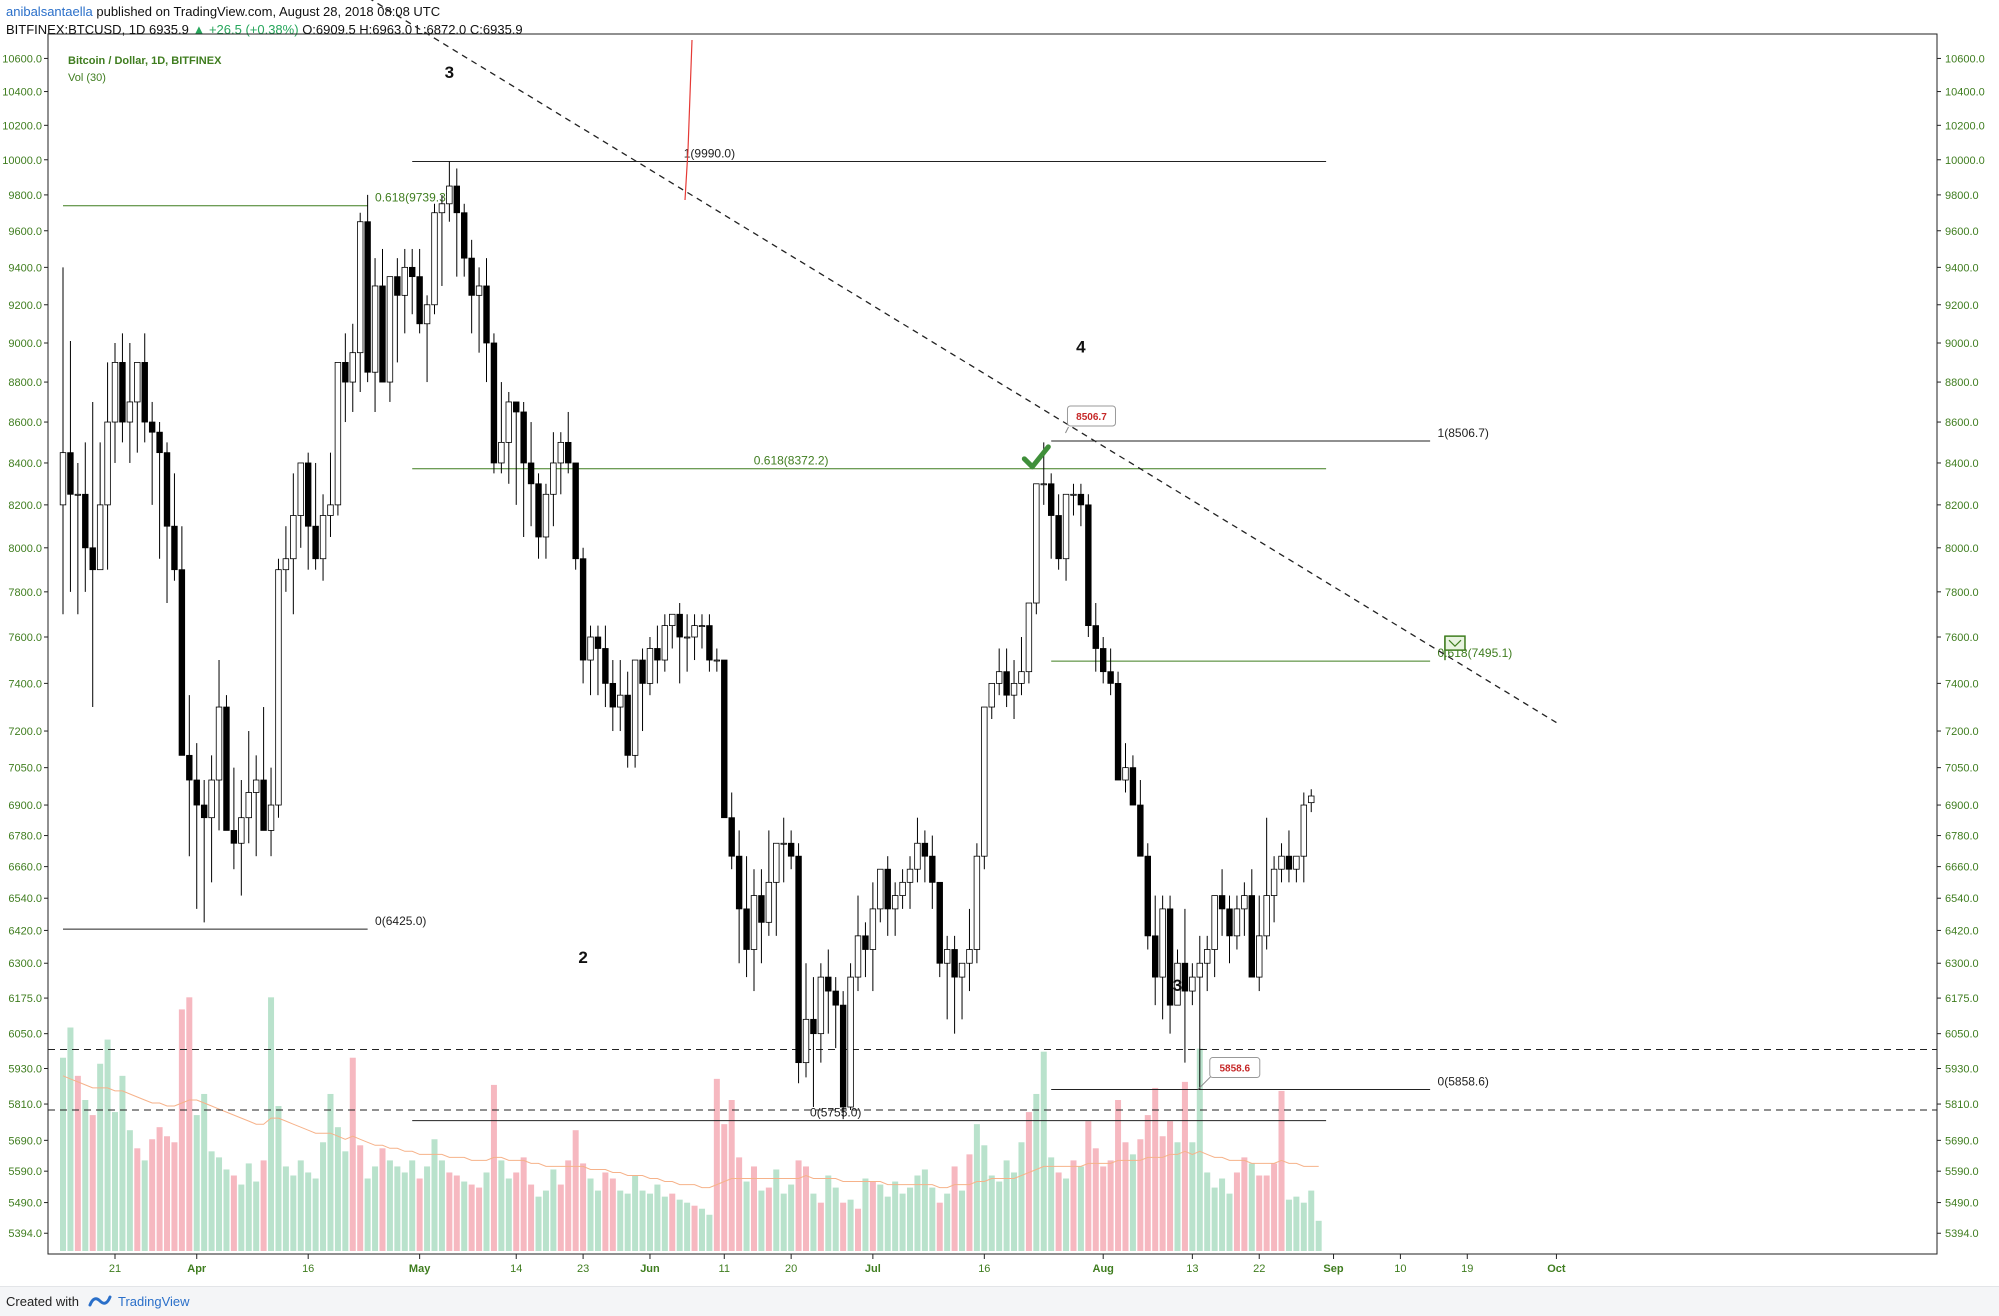 The height and width of the screenshot is (1316, 1999). I want to click on xtick-label: Sep, so click(1333, 1269).